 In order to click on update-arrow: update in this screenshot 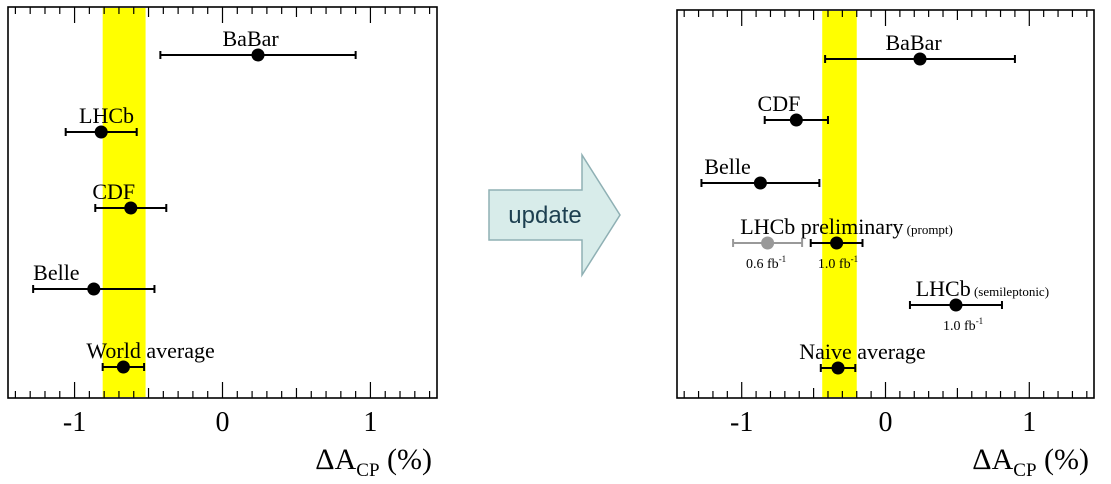, I will do `click(554, 215)`.